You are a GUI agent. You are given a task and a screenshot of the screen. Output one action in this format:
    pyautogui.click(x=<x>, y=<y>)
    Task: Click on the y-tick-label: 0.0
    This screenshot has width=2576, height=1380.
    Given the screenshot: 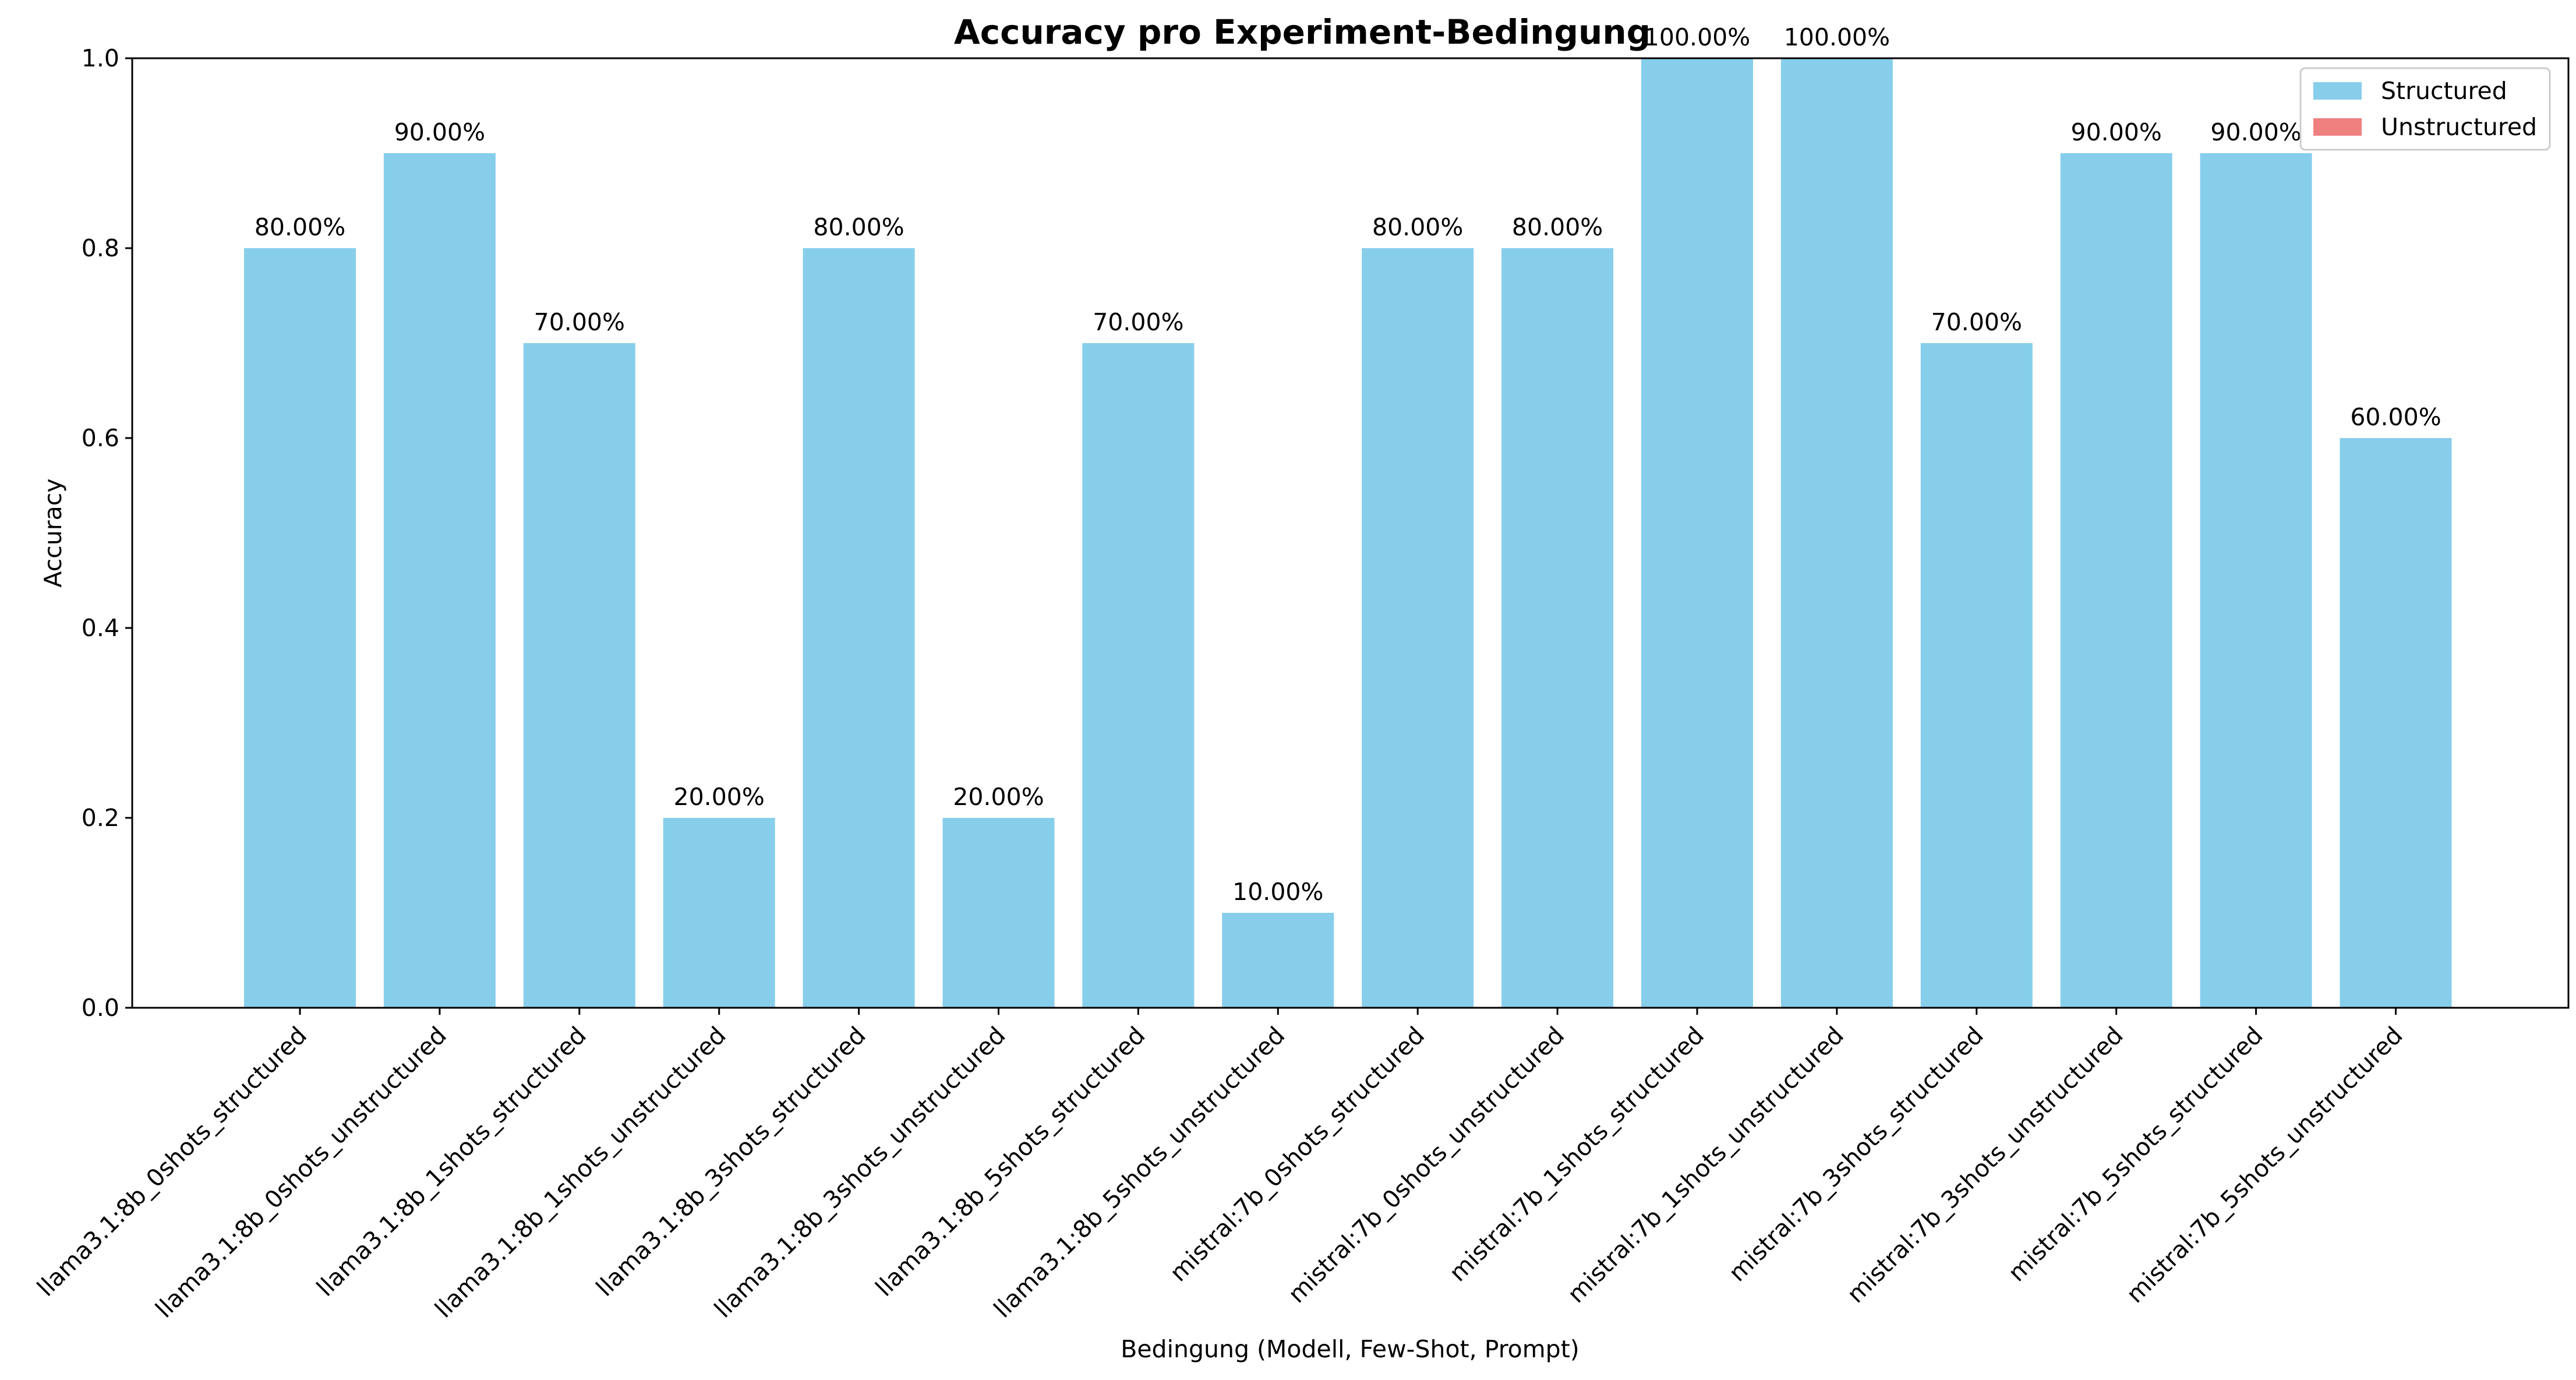 What is the action you would take?
    pyautogui.click(x=100, y=1008)
    